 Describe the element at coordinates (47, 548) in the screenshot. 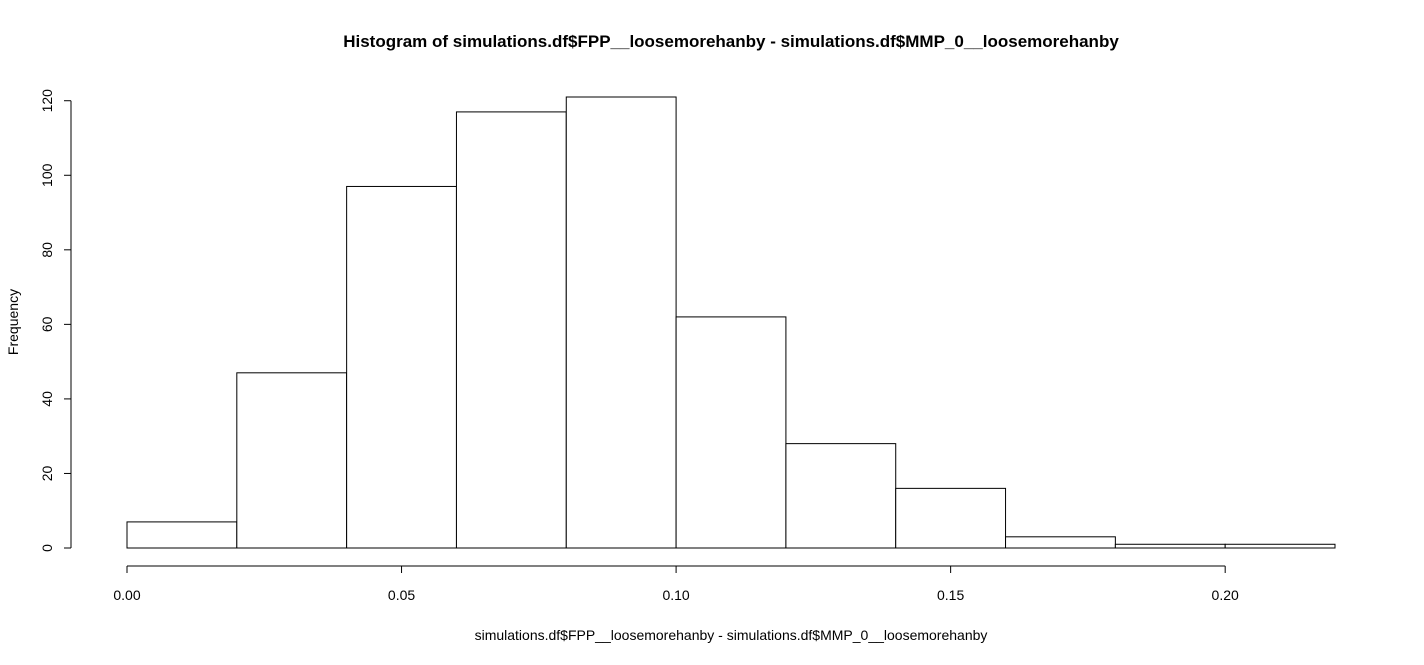

I see `y-tick-label: 0` at that location.